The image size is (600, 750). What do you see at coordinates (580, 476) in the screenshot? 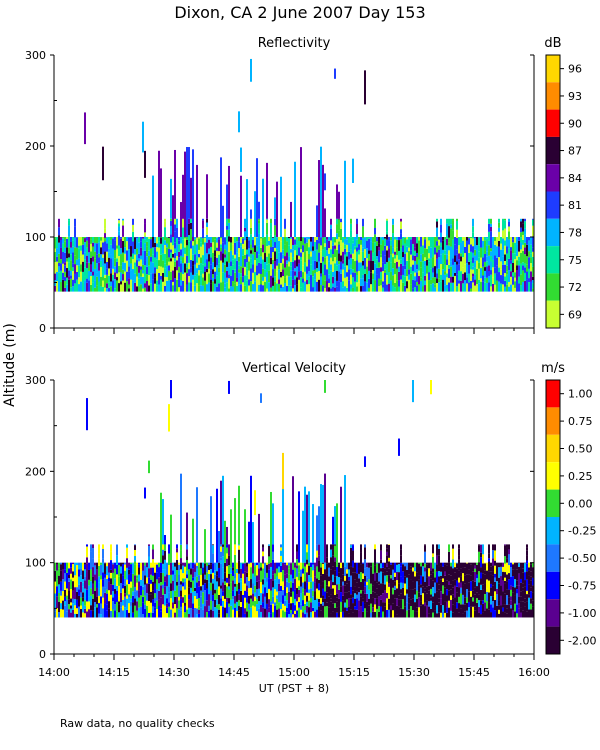
I see `colorbar-label: 0.25` at bounding box center [580, 476].